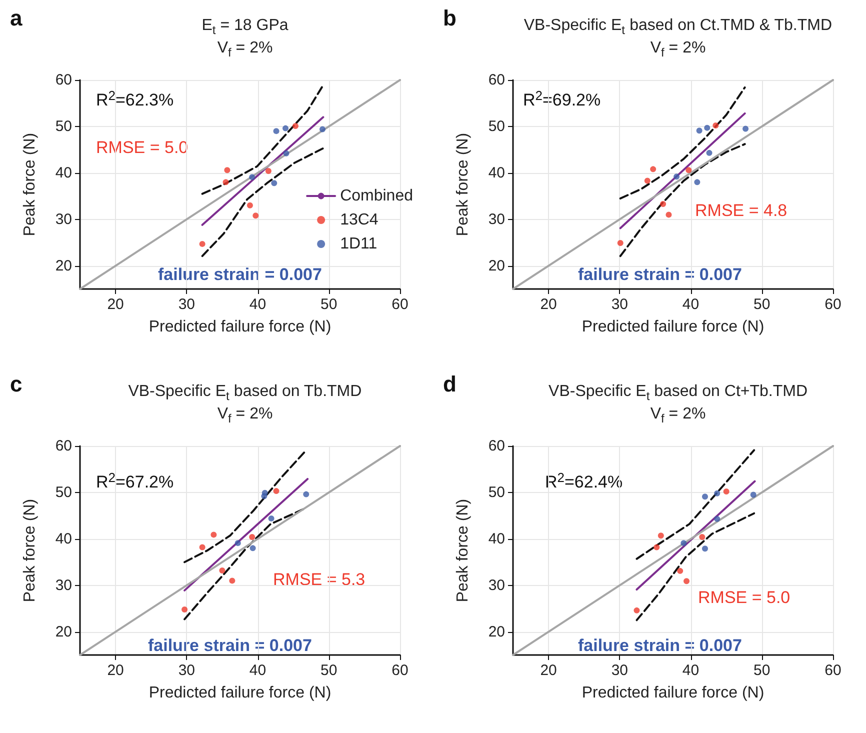 The image size is (866, 733). Describe the element at coordinates (16, 384) in the screenshot. I see `text: c` at that location.